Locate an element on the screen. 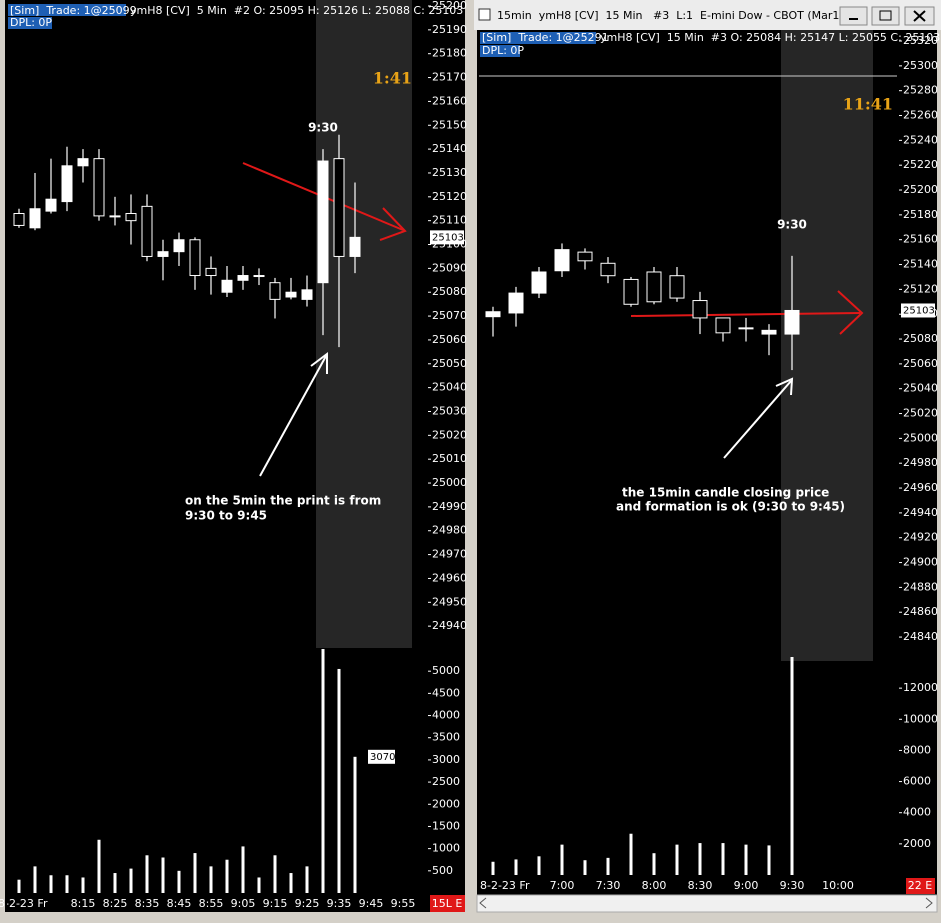 The width and height of the screenshot is (941, 923). volume-tick-label: 3500 is located at coordinates (446, 737).